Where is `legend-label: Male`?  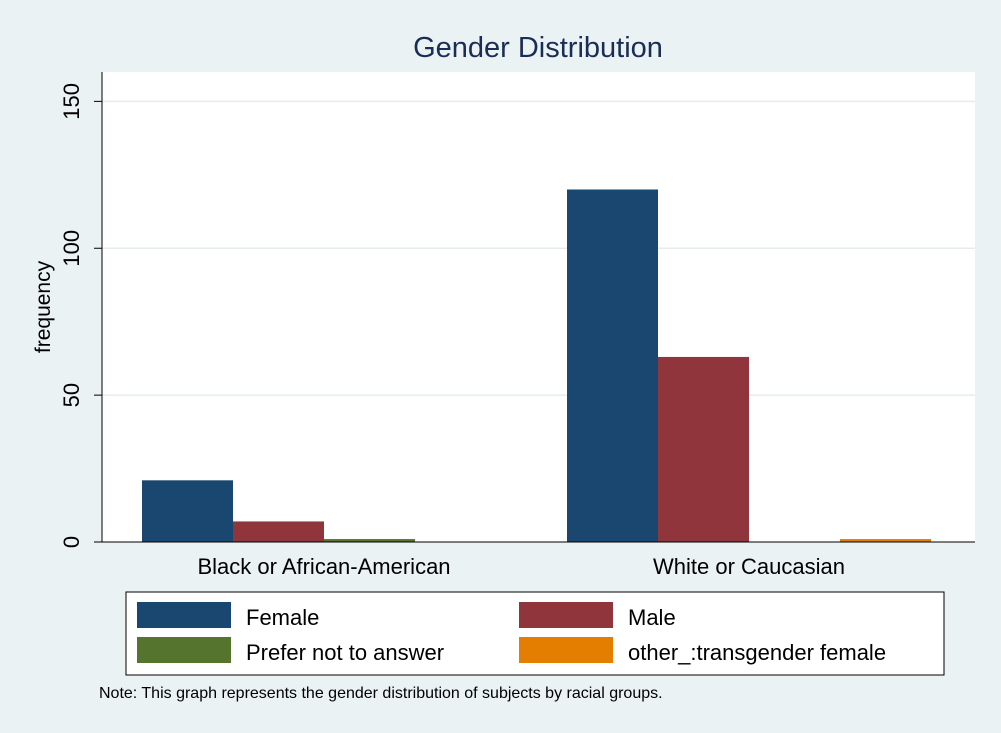
legend-label: Male is located at coordinates (652, 617).